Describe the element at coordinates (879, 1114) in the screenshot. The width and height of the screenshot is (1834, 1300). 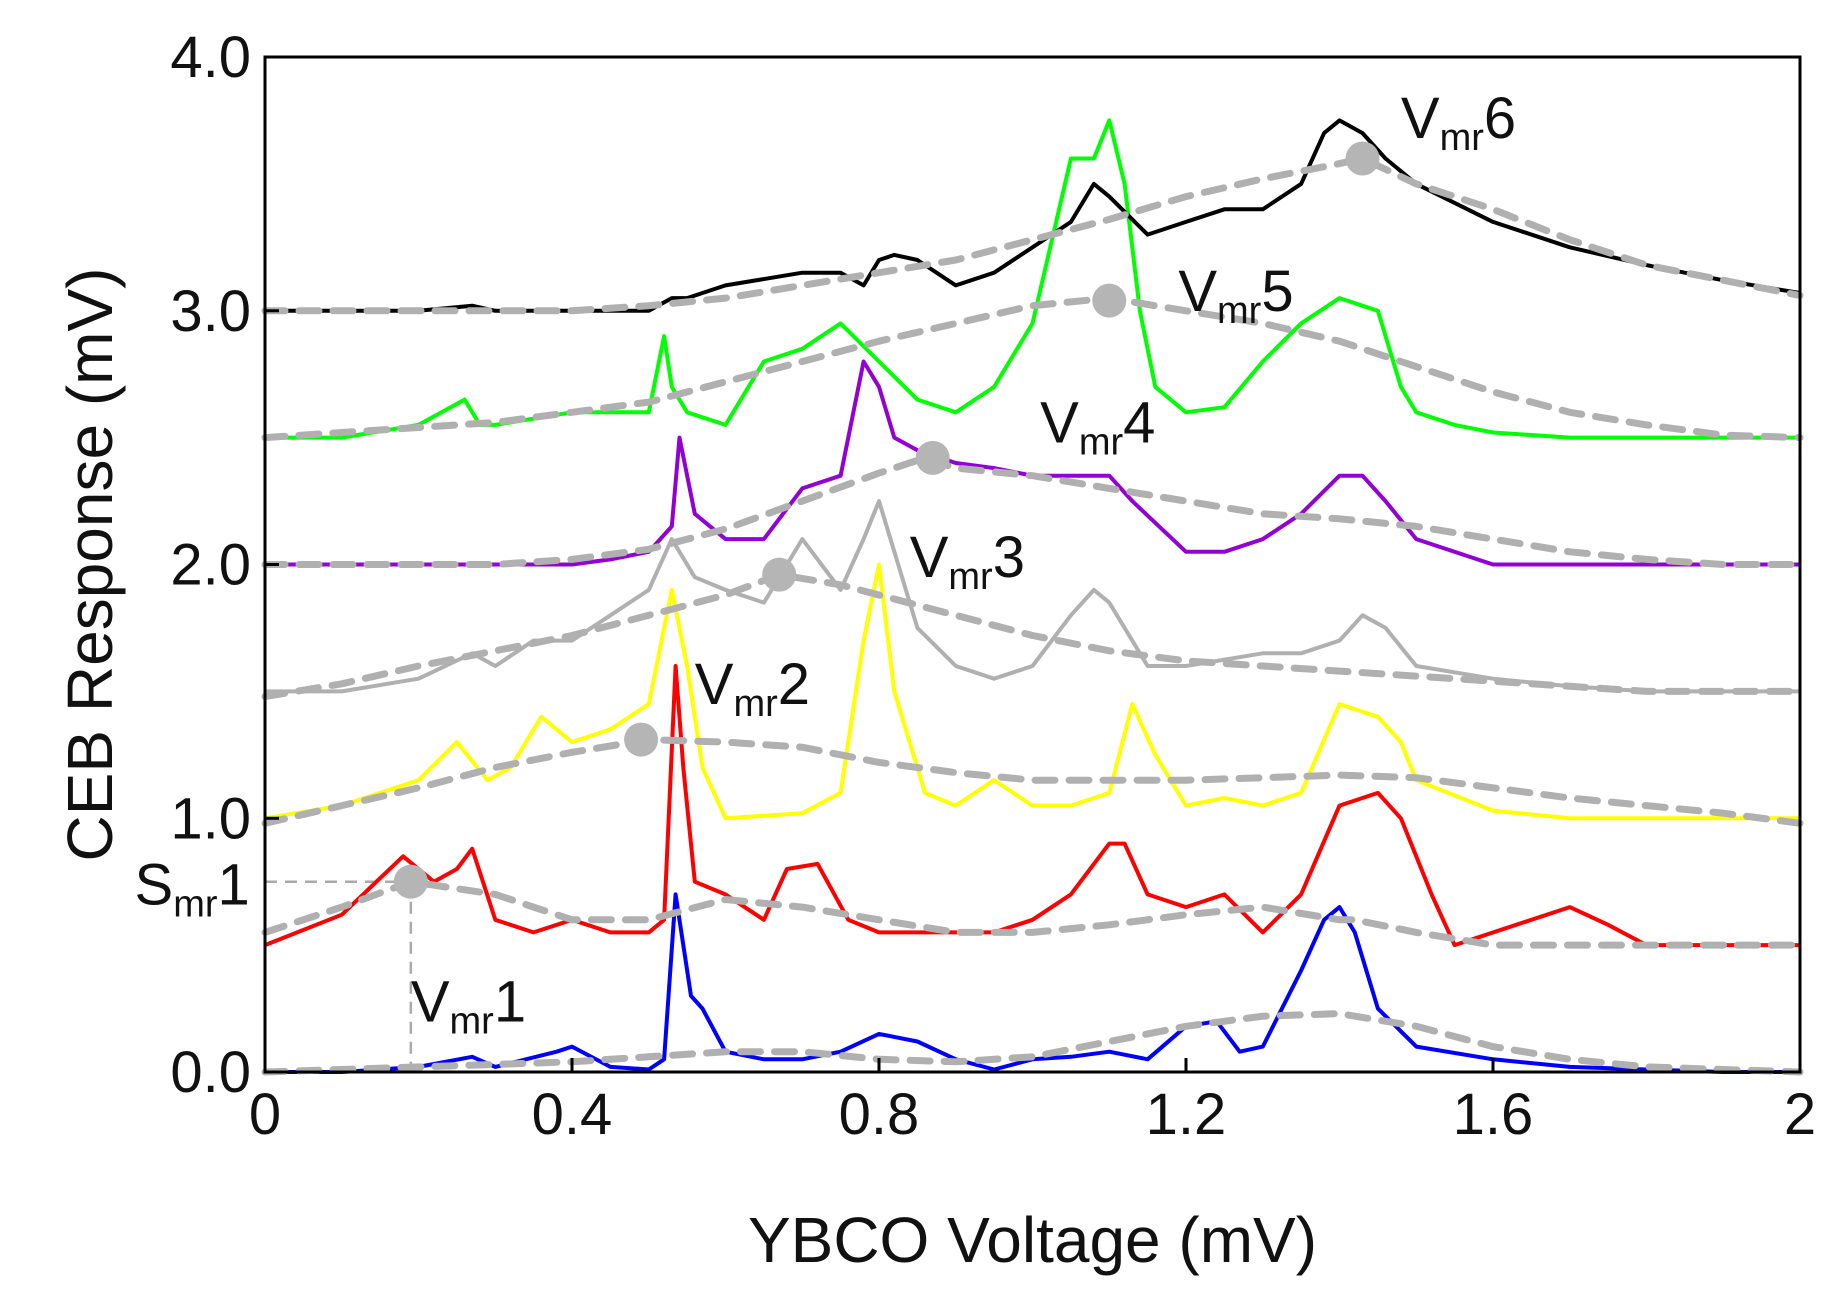
I see `x-tick-label: 0.8` at that location.